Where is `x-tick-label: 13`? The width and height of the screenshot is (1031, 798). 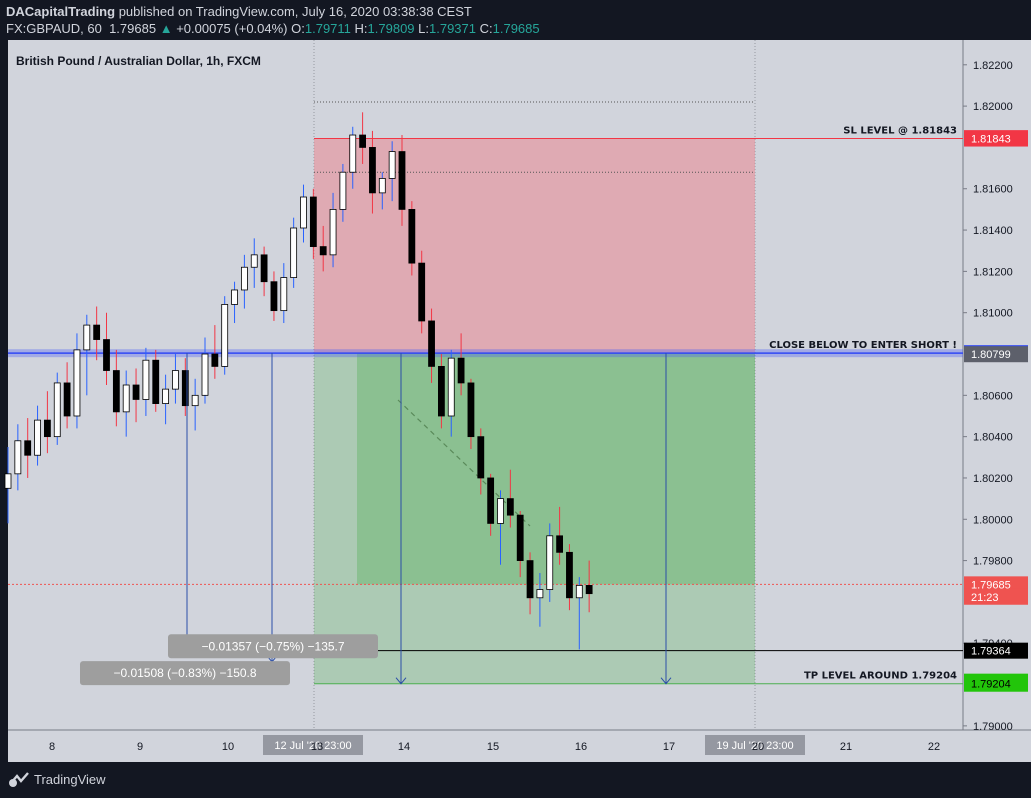
x-tick-label: 13 is located at coordinates (317, 747).